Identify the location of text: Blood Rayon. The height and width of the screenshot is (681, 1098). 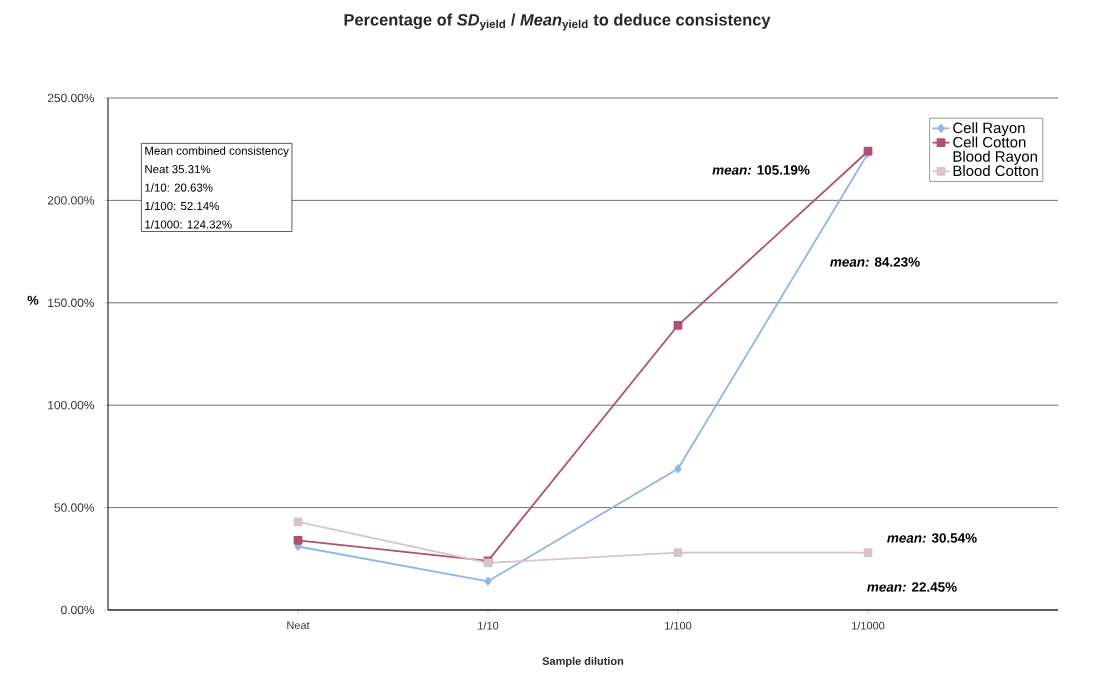
(995, 157).